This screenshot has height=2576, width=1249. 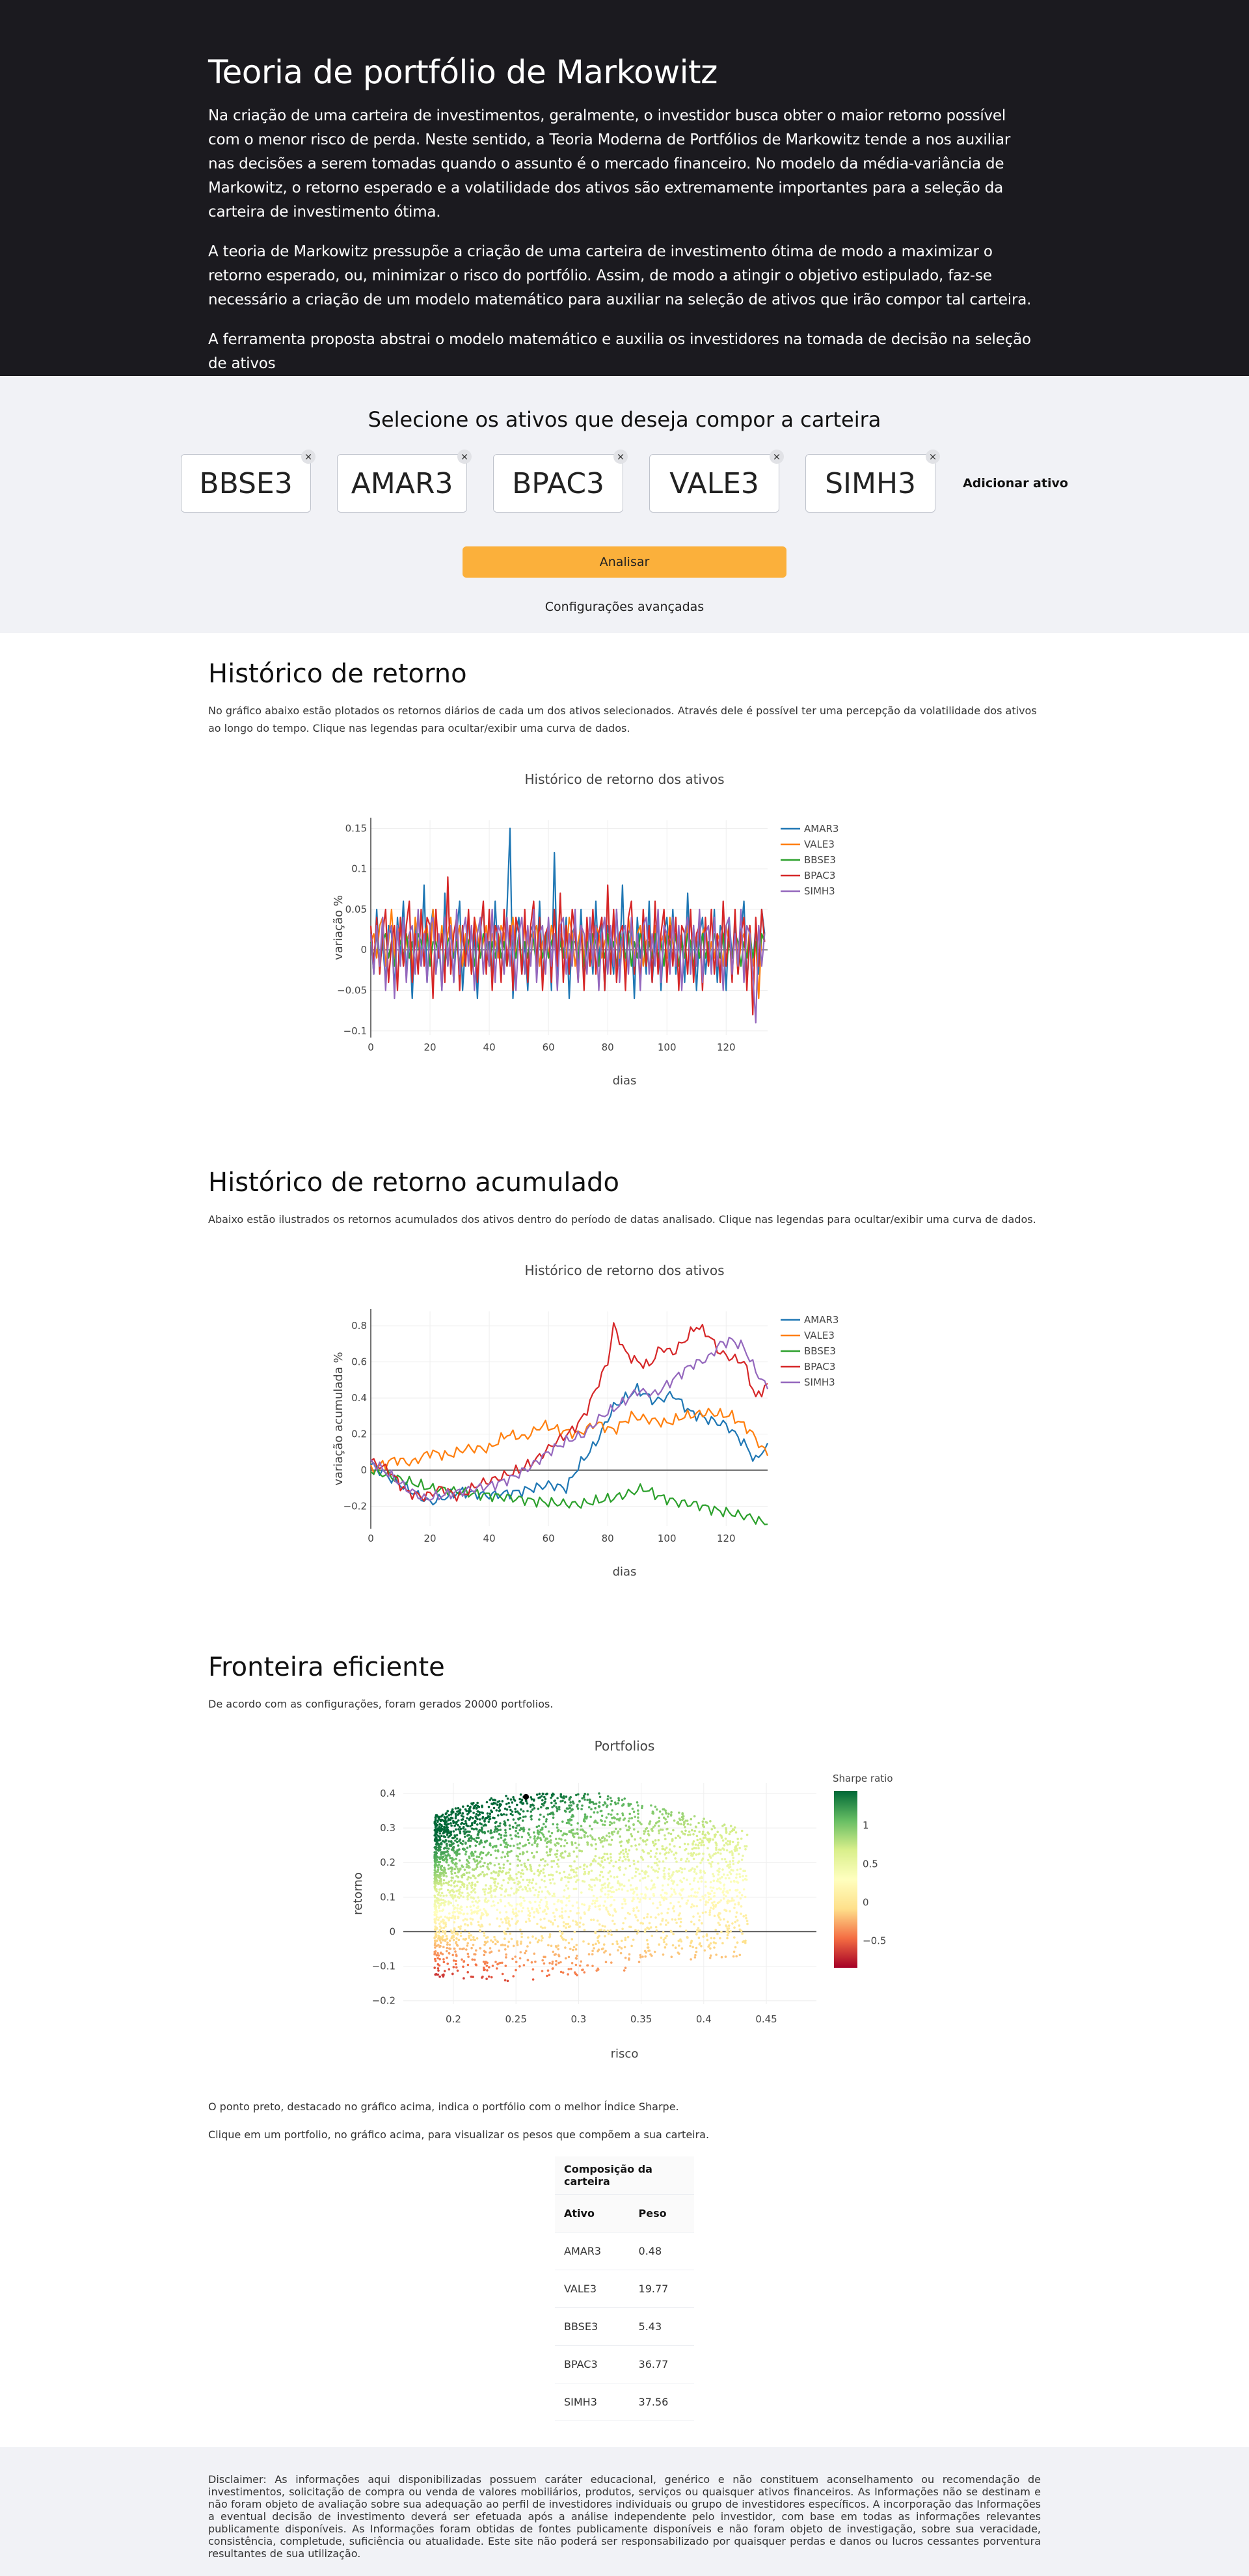 I want to click on asset-chip: BPAC3 ×, so click(x=560, y=481).